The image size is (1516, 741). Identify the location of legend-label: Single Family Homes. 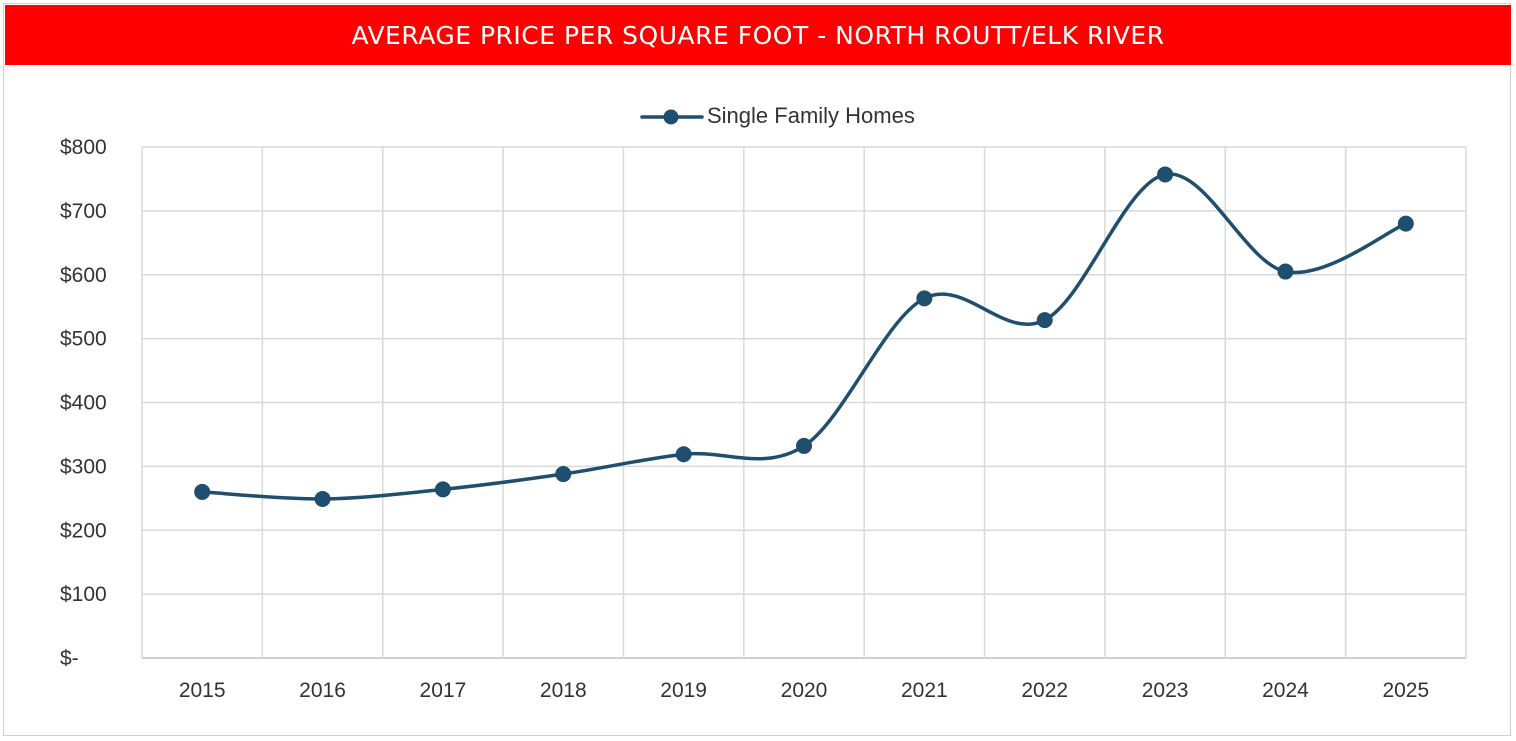
(811, 115).